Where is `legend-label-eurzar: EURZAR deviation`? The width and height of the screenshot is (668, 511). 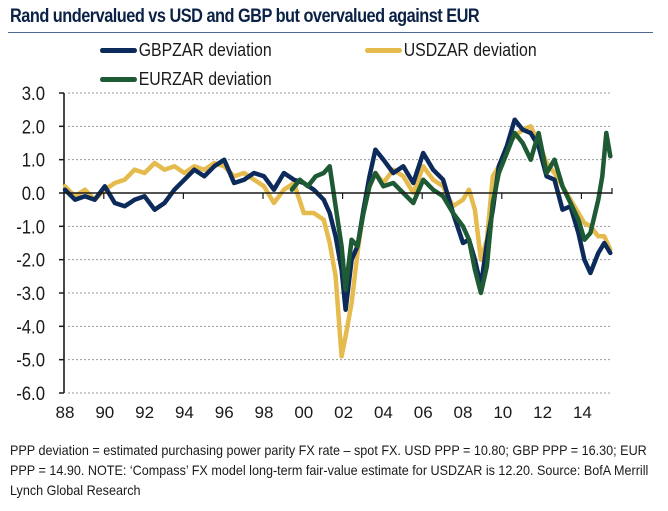 legend-label-eurzar: EURZAR deviation is located at coordinates (205, 79).